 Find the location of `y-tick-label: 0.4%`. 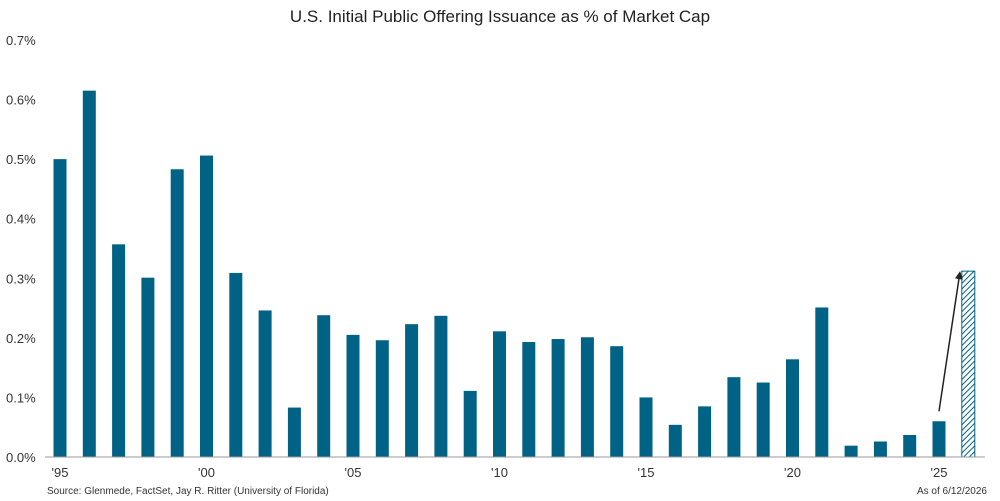

y-tick-label: 0.4% is located at coordinates (21, 219).